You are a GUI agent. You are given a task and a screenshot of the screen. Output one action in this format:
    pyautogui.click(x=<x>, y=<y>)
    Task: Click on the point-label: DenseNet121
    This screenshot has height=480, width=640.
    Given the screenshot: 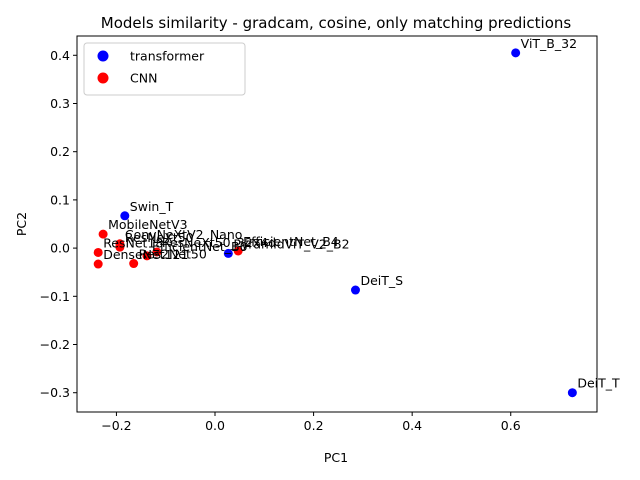 What is the action you would take?
    pyautogui.click(x=145, y=254)
    